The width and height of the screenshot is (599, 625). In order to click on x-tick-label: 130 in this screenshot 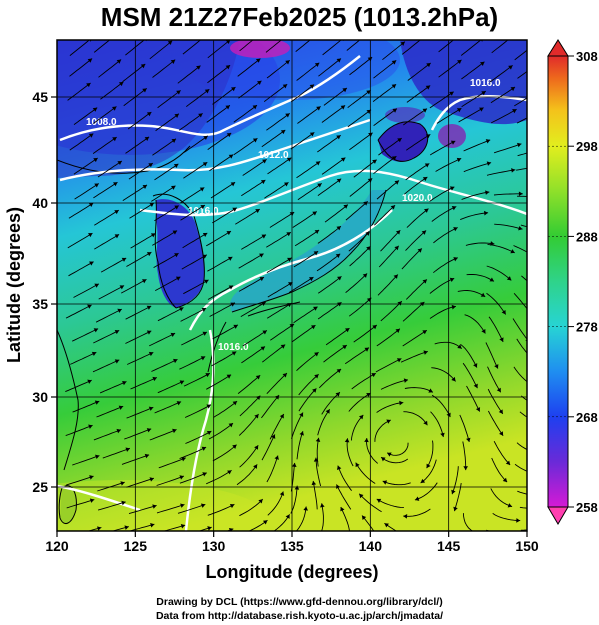, I will do `click(214, 546)`.